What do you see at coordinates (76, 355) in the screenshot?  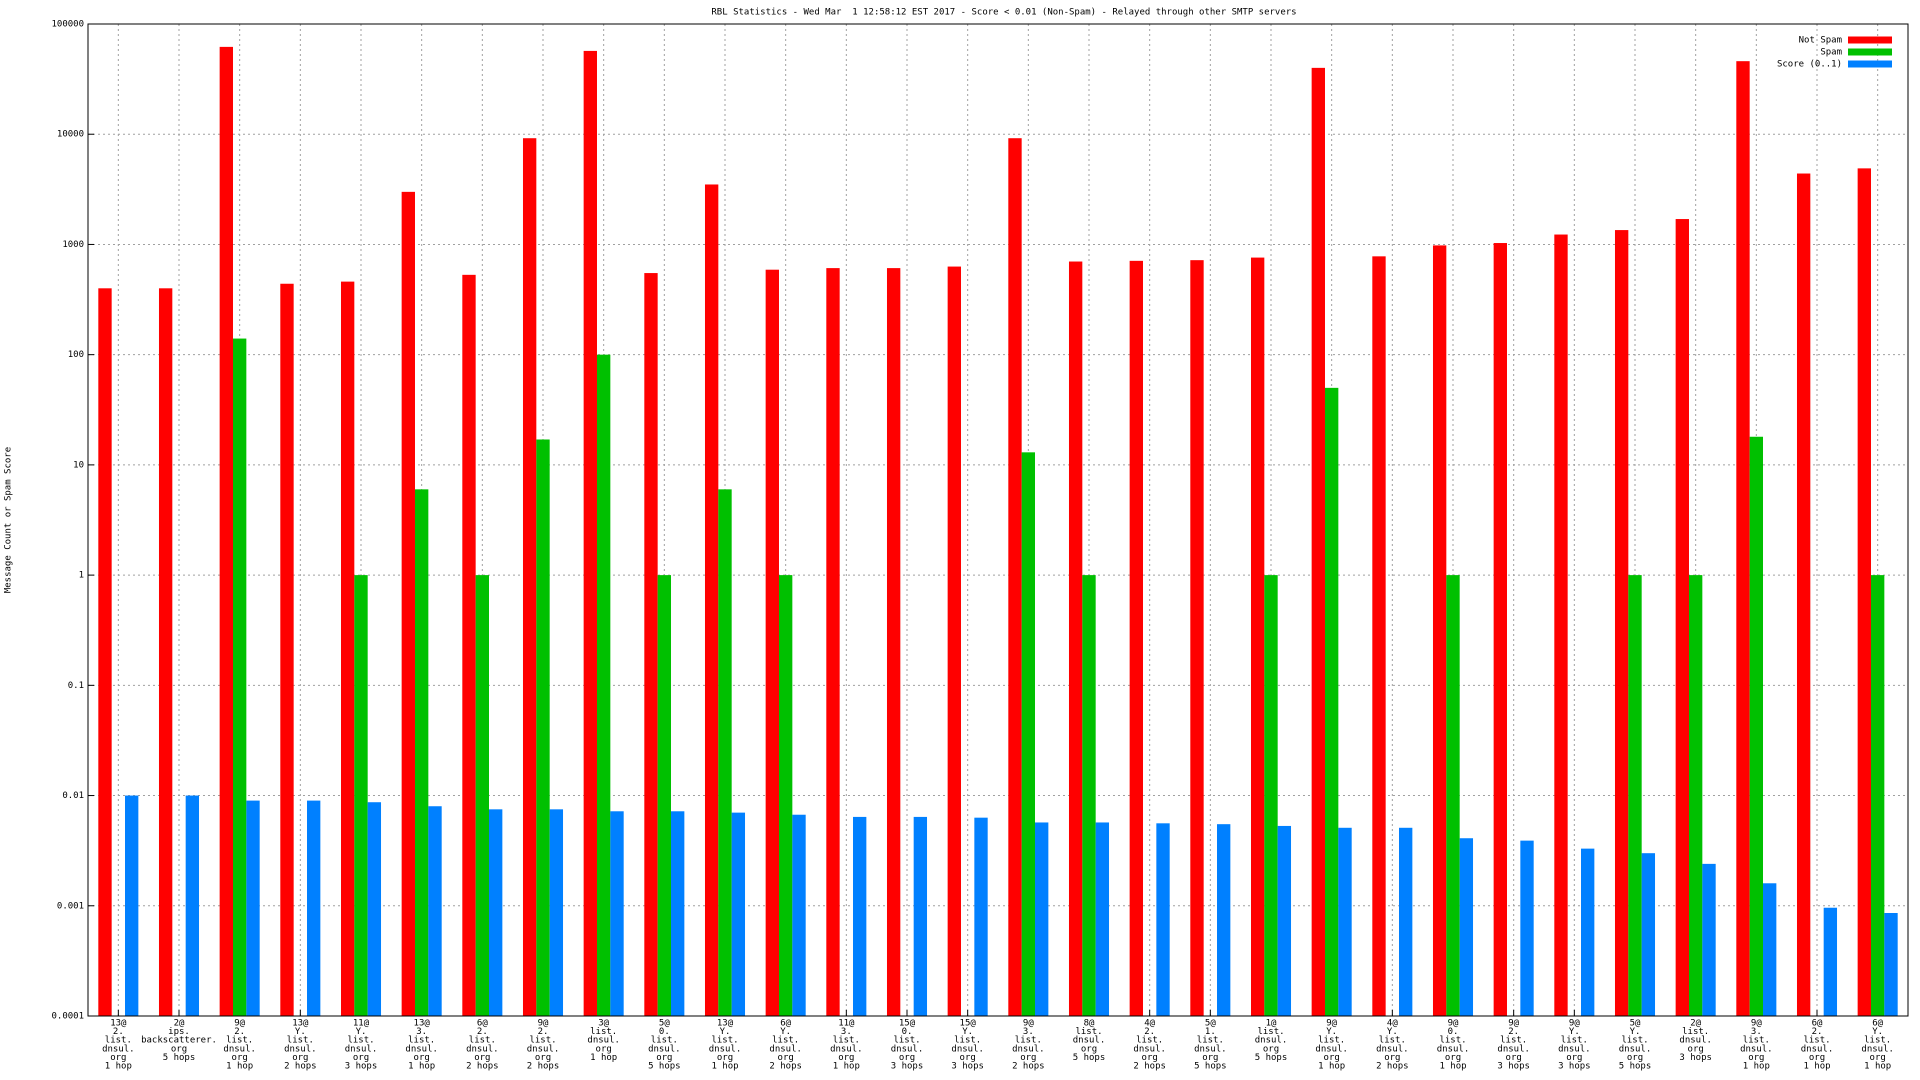 I see `y-tick-label: 100` at bounding box center [76, 355].